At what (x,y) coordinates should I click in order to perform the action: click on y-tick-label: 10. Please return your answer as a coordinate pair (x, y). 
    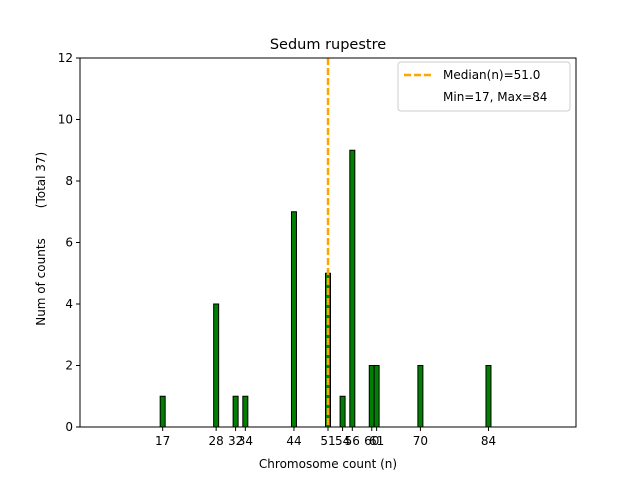
    Looking at the image, I should click on (65, 120).